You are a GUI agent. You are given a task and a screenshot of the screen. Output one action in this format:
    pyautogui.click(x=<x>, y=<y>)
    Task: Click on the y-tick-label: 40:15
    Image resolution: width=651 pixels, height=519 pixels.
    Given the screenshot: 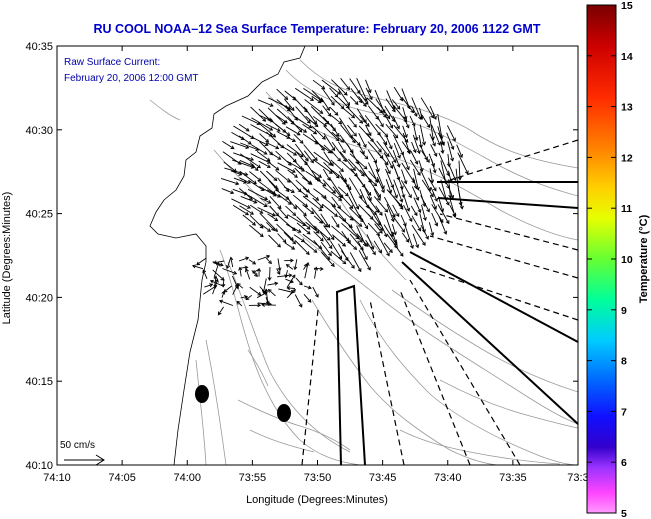 What is the action you would take?
    pyautogui.click(x=39, y=382)
    